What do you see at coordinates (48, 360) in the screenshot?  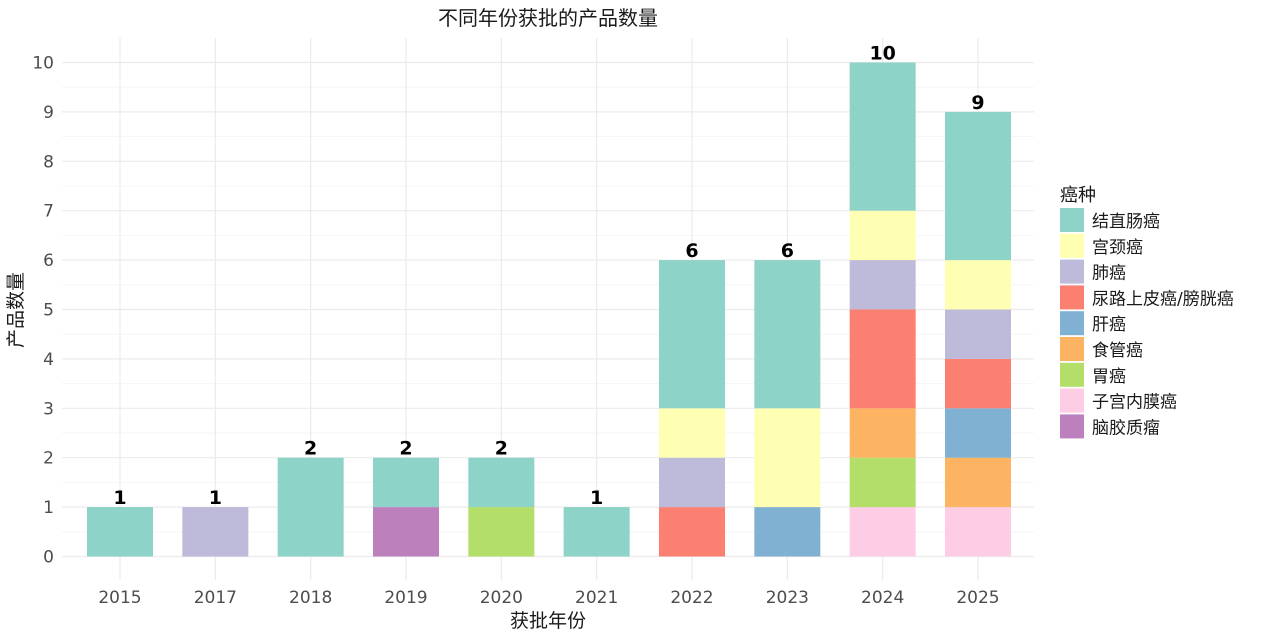 I see `y-tick-label: 4` at bounding box center [48, 360].